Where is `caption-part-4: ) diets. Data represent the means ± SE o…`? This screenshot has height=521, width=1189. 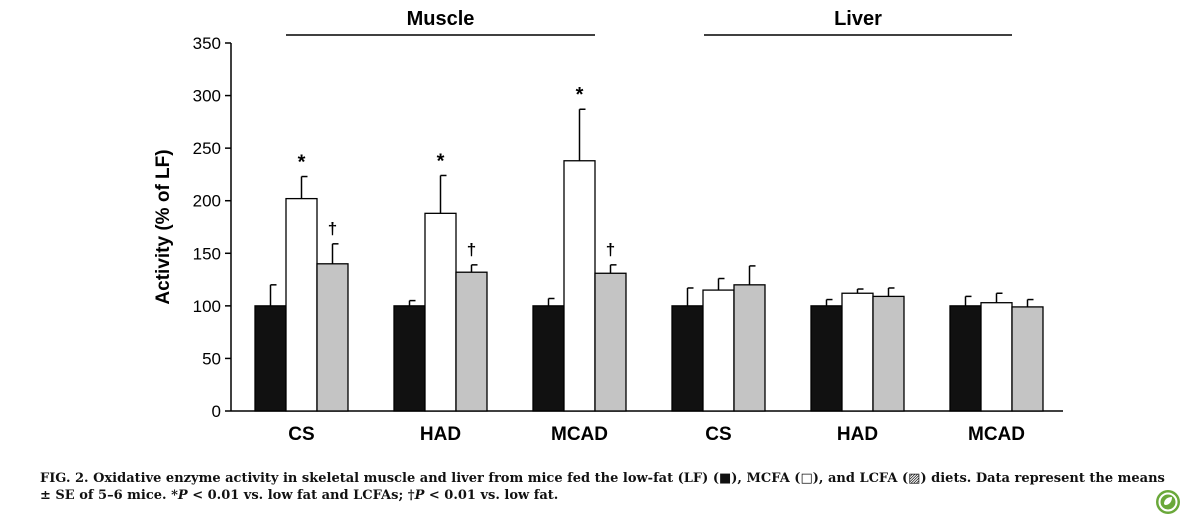 caption-part-4: ) diets. Data represent the means ± SE o… is located at coordinates (602, 487).